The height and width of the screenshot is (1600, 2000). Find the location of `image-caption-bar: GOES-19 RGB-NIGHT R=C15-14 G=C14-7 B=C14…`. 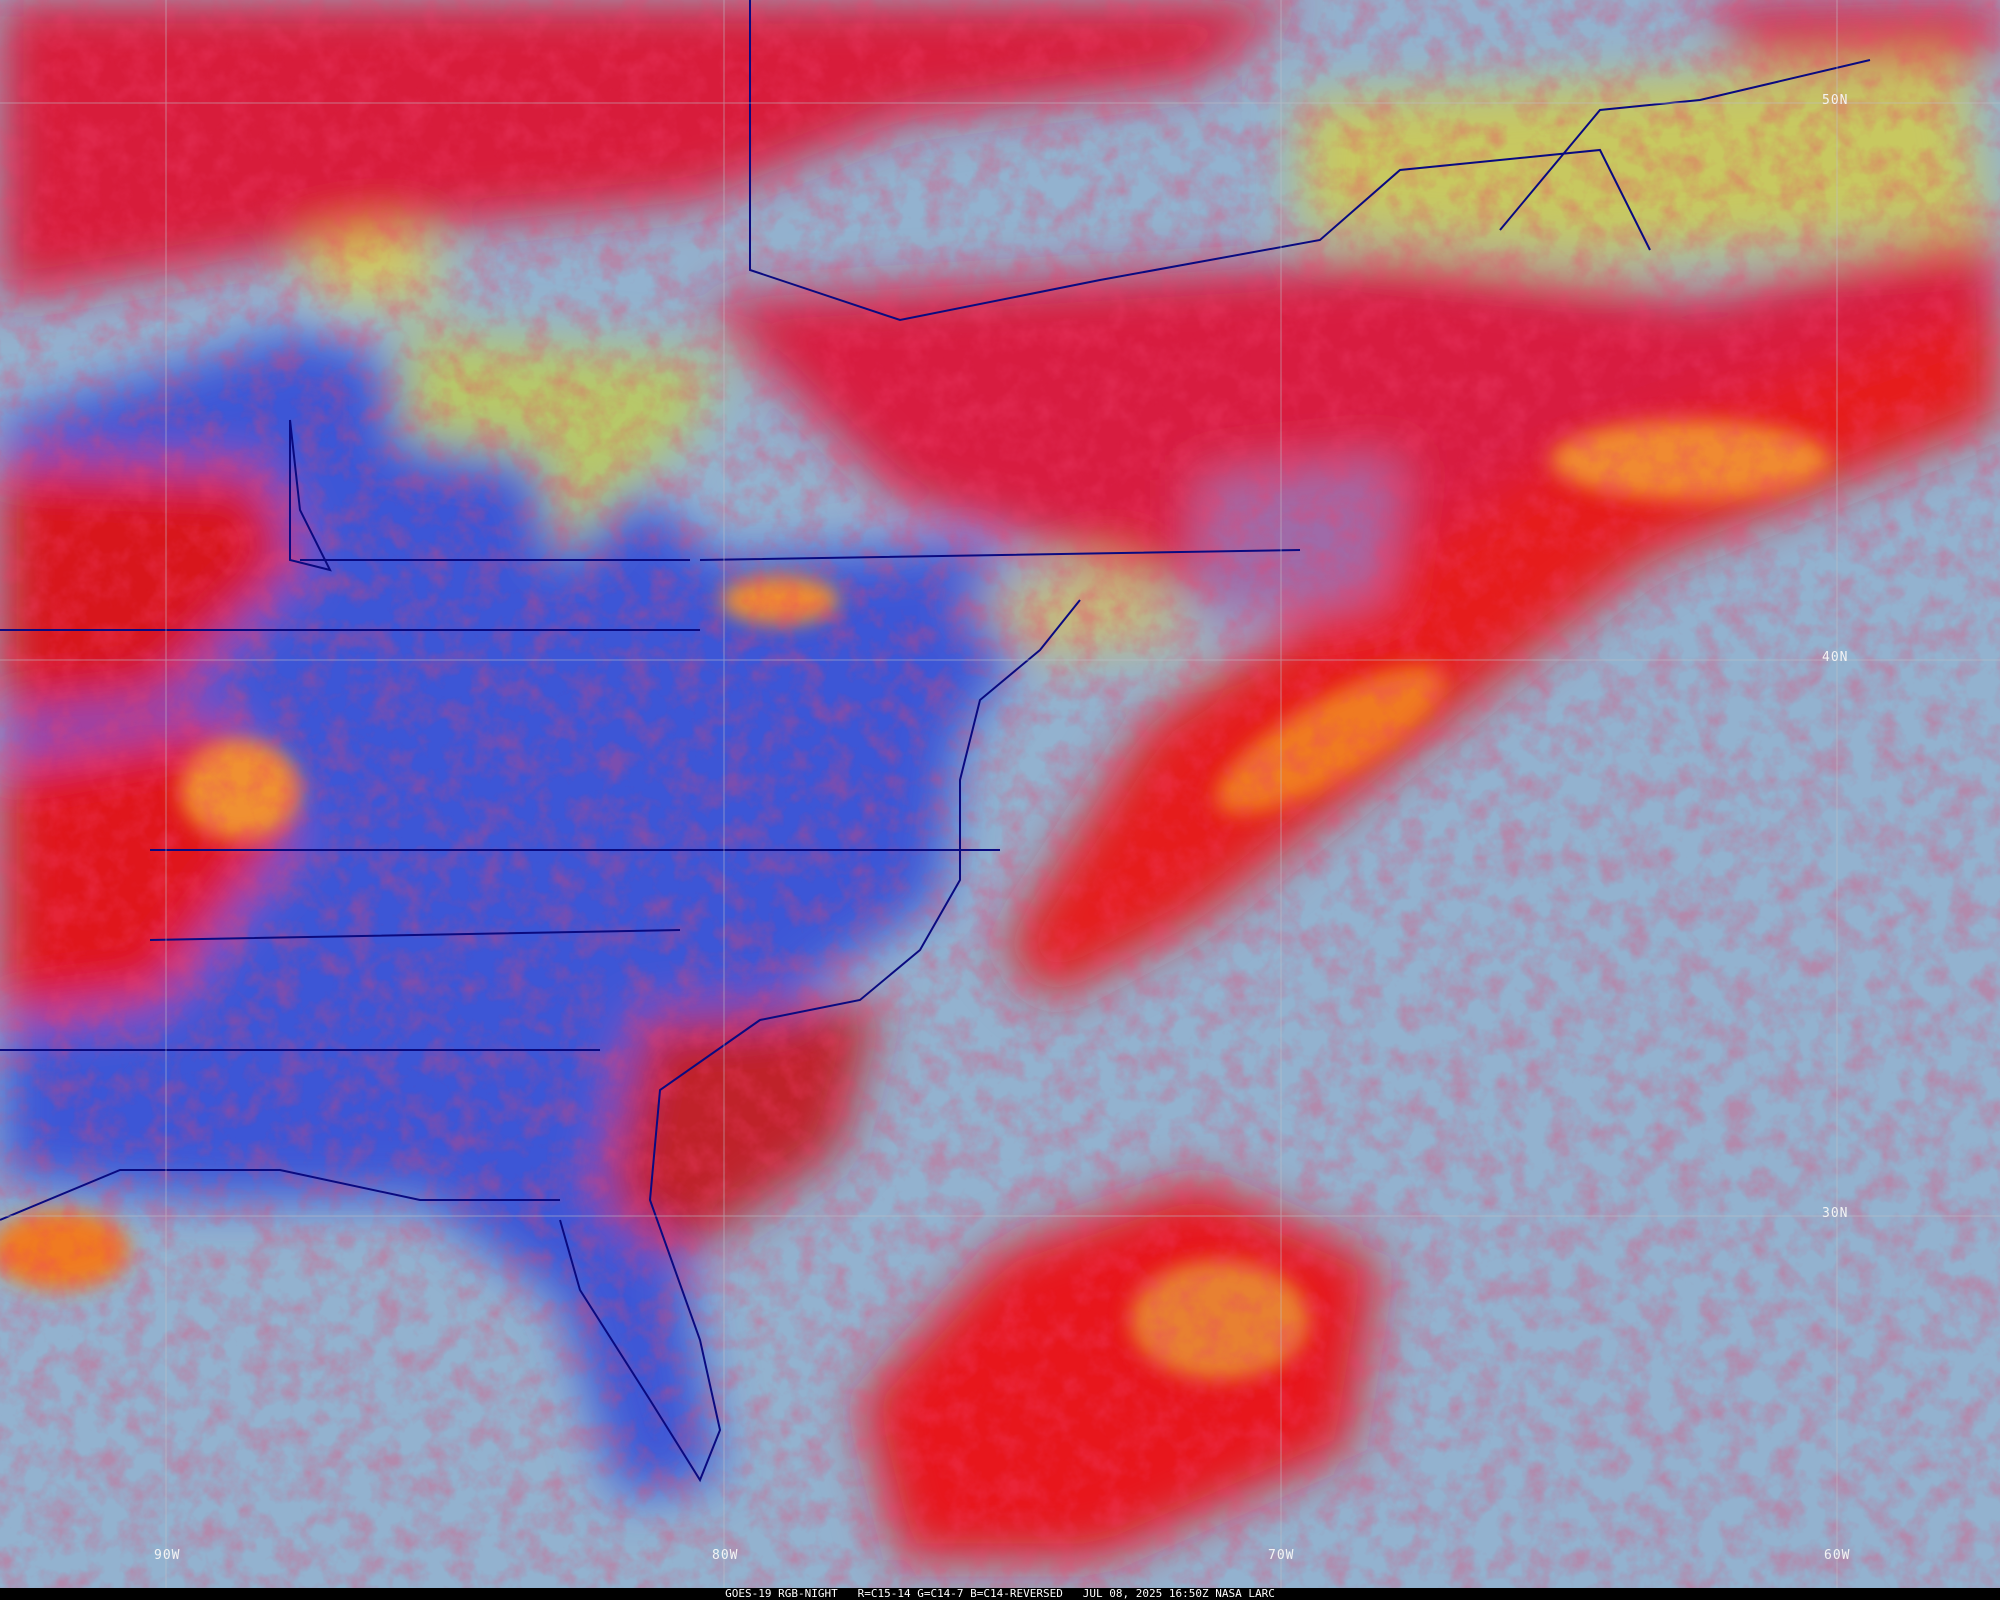

image-caption-bar: GOES-19 RGB-NIGHT R=C15-14 G=C14-7 B=C14… is located at coordinates (1000, 1594).